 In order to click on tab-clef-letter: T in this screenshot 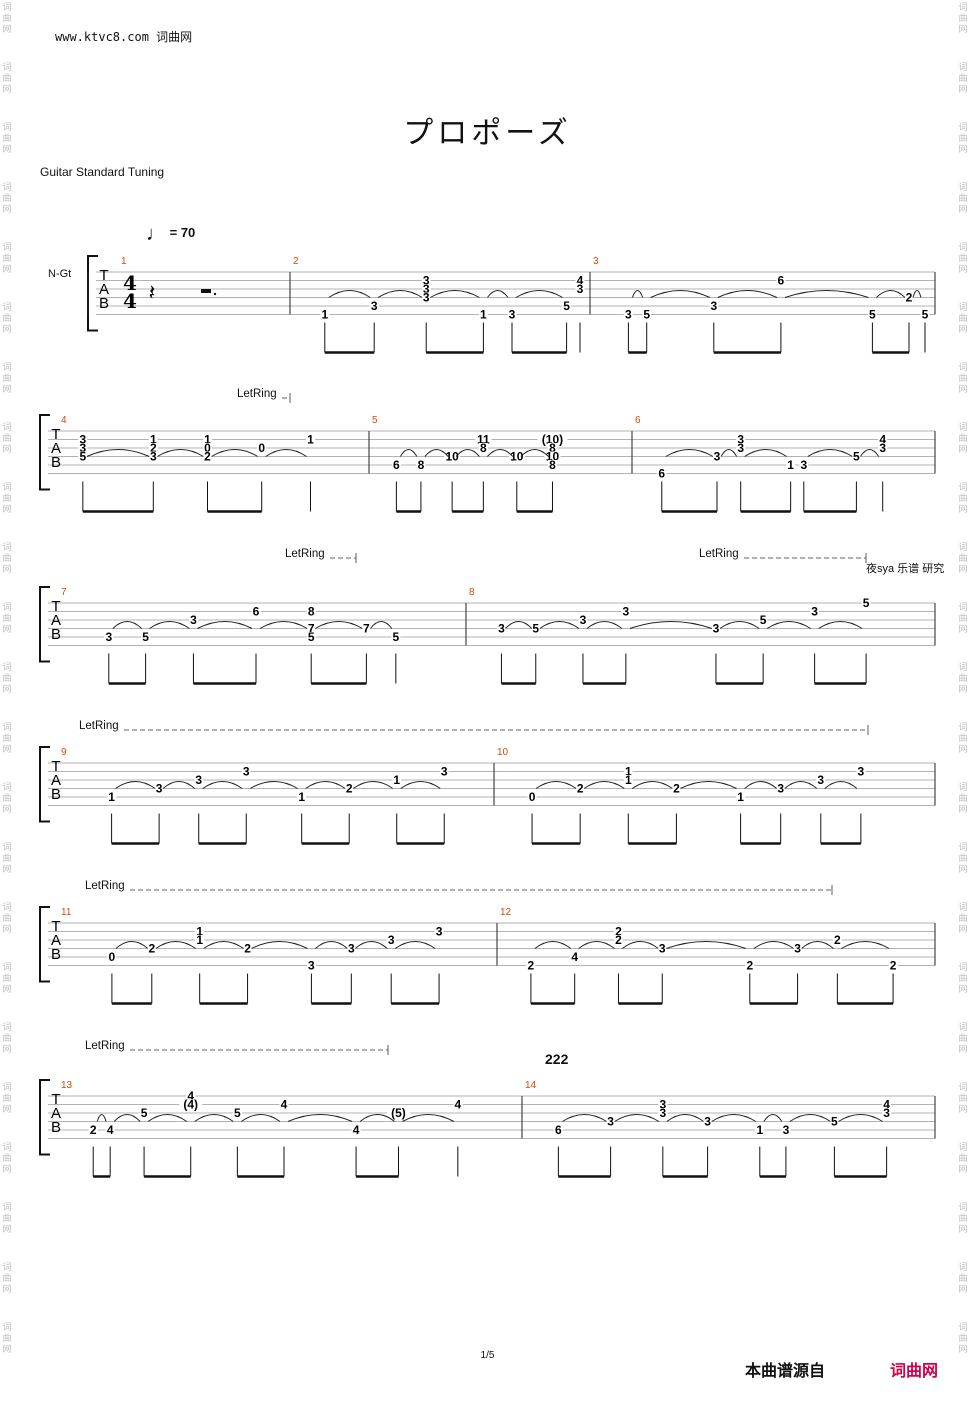, I will do `click(55, 606)`.